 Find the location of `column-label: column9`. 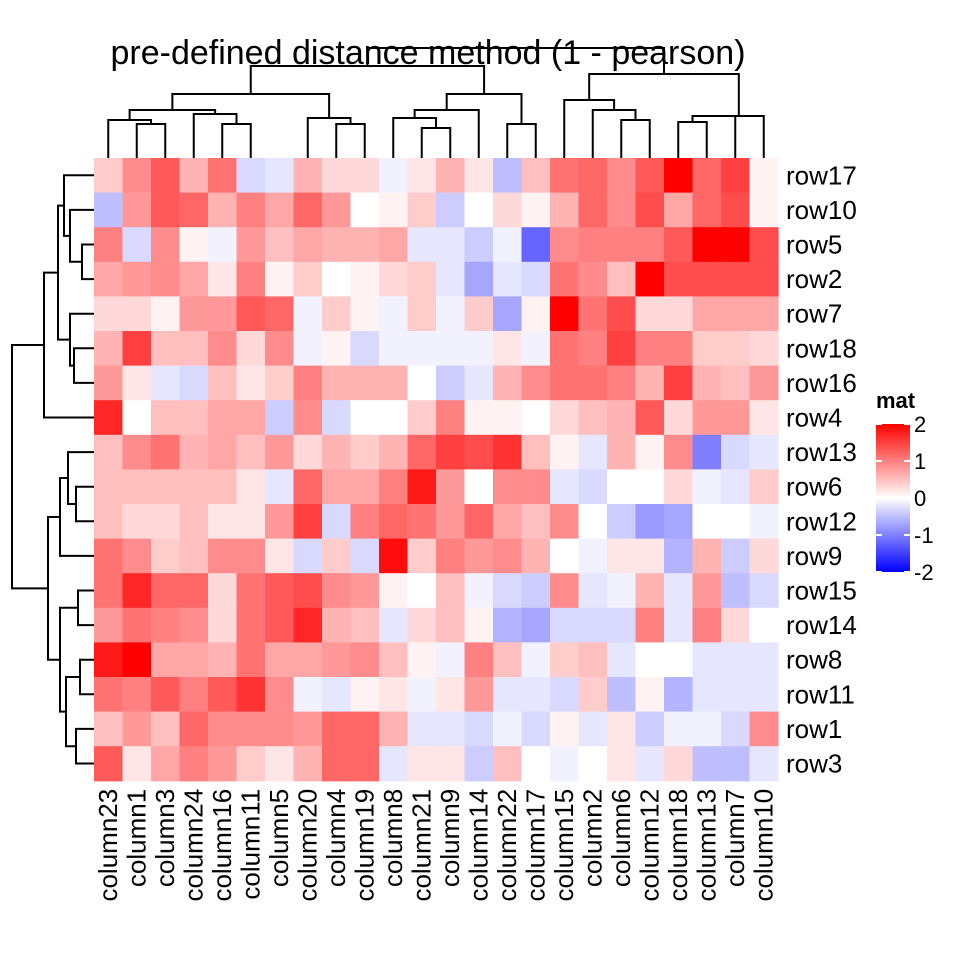

column-label: column9 is located at coordinates (450, 838).